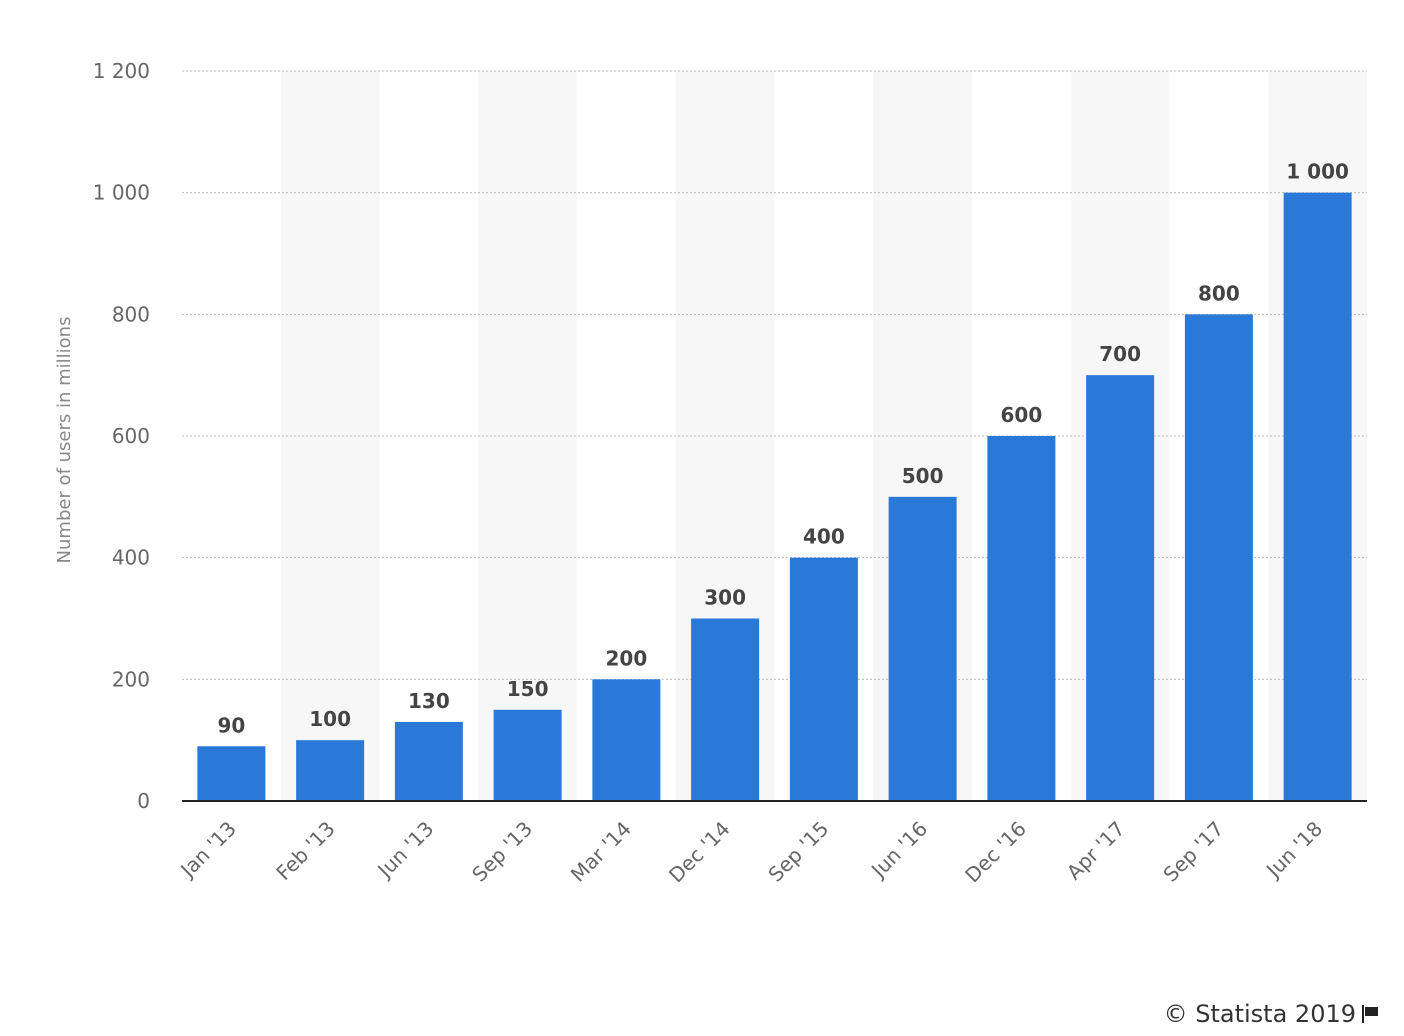 This screenshot has height=1036, width=1404. Describe the element at coordinates (601, 852) in the screenshot. I see `x-tick-label: Mar '14` at that location.